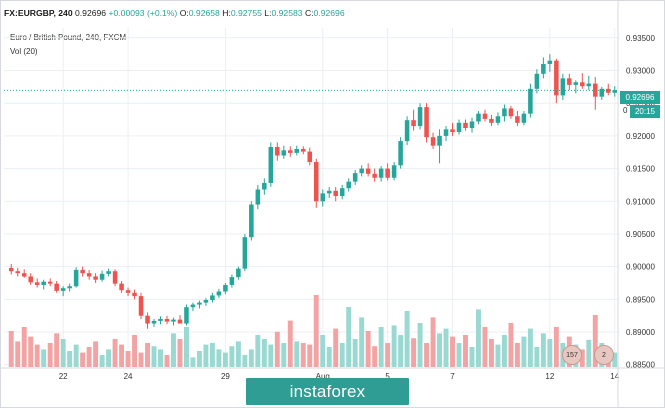  What do you see at coordinates (63, 376) in the screenshot?
I see `x-tick-label: 22` at bounding box center [63, 376].